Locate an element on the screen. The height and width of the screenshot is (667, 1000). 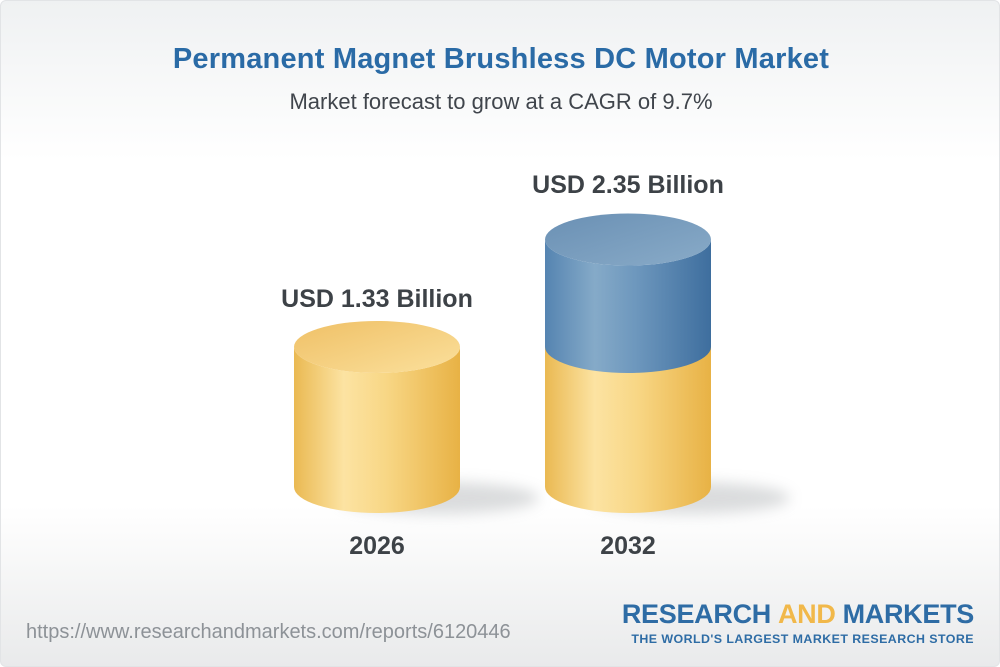
logo-word-and: AND is located at coordinates (806, 614).